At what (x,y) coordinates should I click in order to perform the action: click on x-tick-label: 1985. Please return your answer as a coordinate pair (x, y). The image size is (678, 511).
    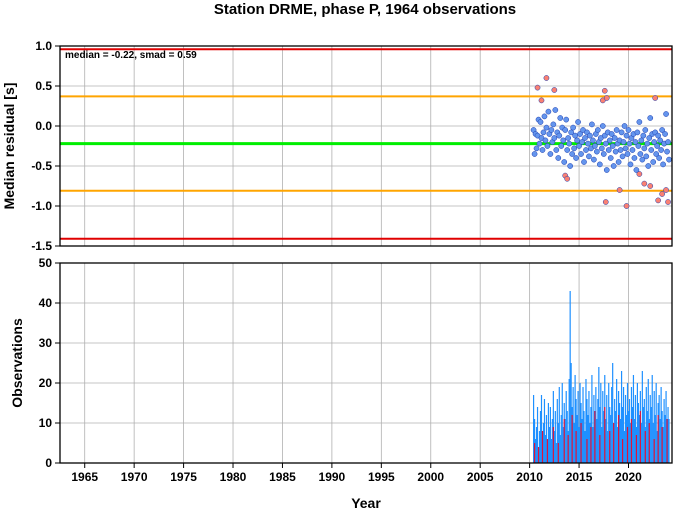
    Looking at the image, I should click on (282, 477).